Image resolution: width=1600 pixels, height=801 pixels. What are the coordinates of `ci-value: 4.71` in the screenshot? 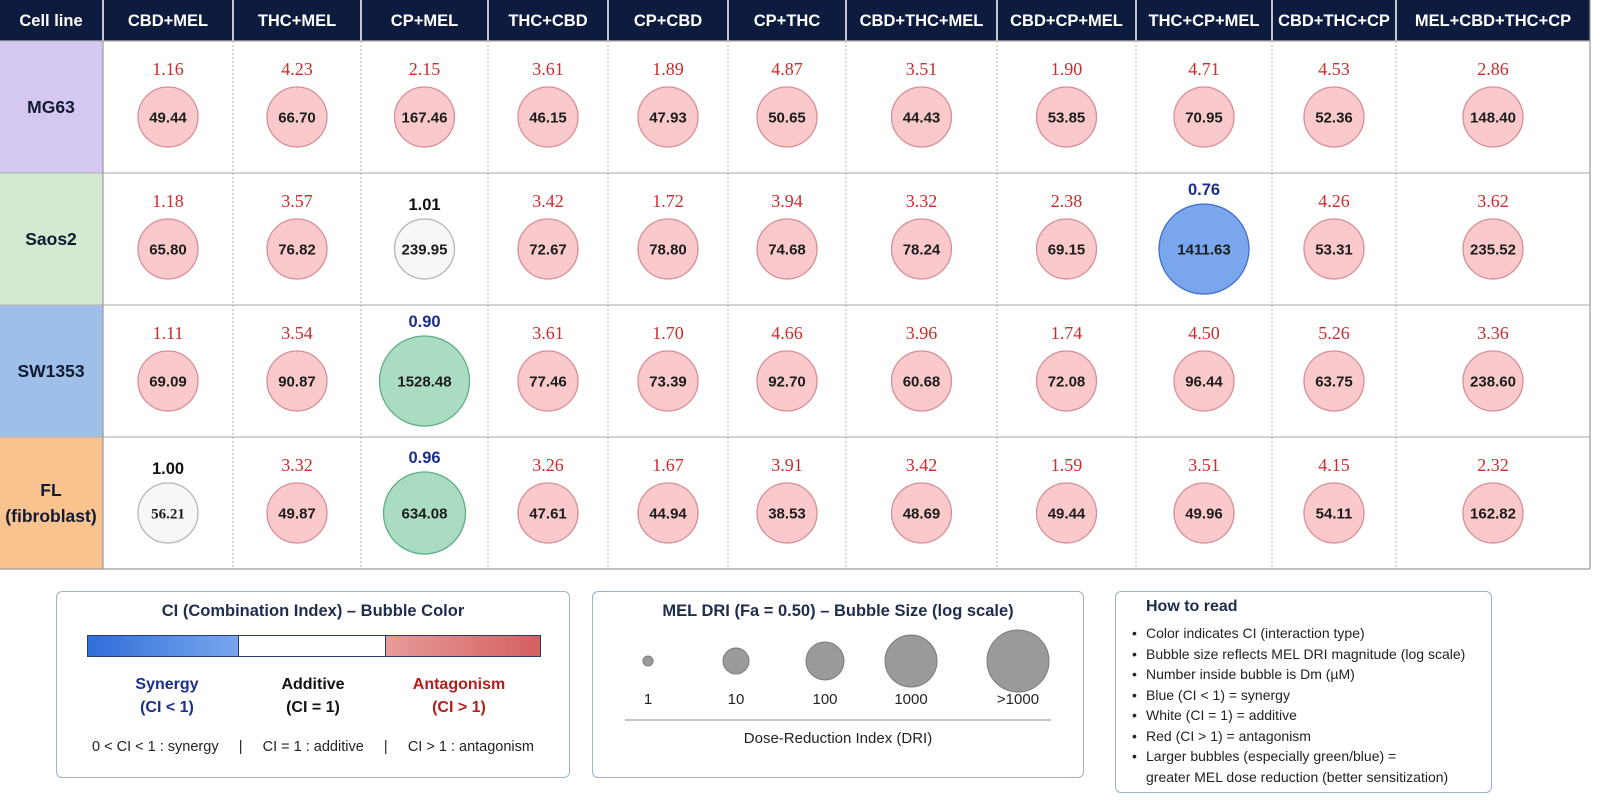 It's located at (1204, 69).